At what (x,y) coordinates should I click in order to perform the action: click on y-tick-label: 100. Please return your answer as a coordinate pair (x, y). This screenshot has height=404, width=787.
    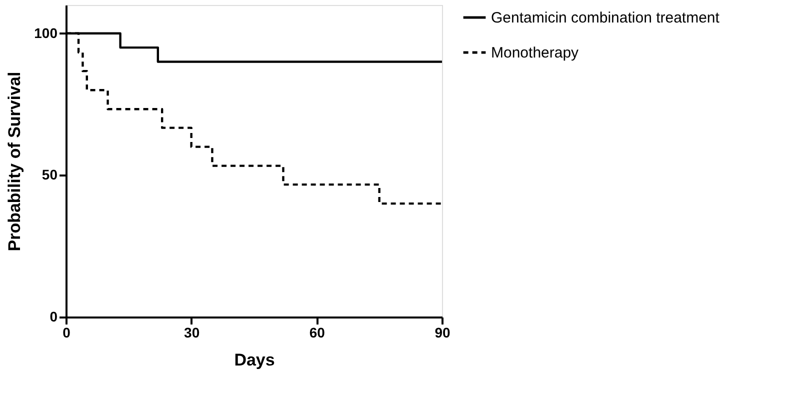
    Looking at the image, I should click on (46, 32).